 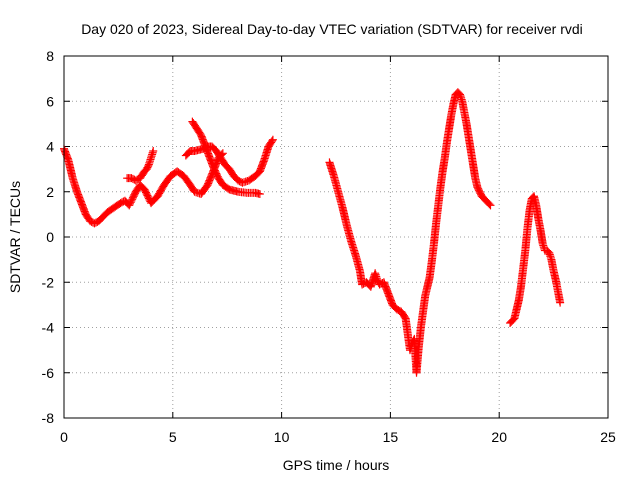 I want to click on y-tick-label: -8, so click(x=48, y=418).